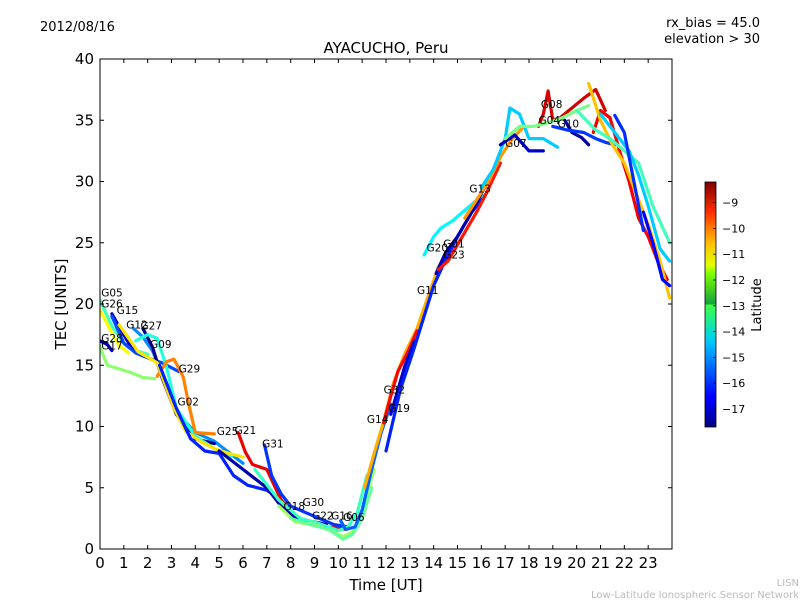 Image resolution: width=800 pixels, height=600 pixels. I want to click on satellite-label: G26, so click(112, 305).